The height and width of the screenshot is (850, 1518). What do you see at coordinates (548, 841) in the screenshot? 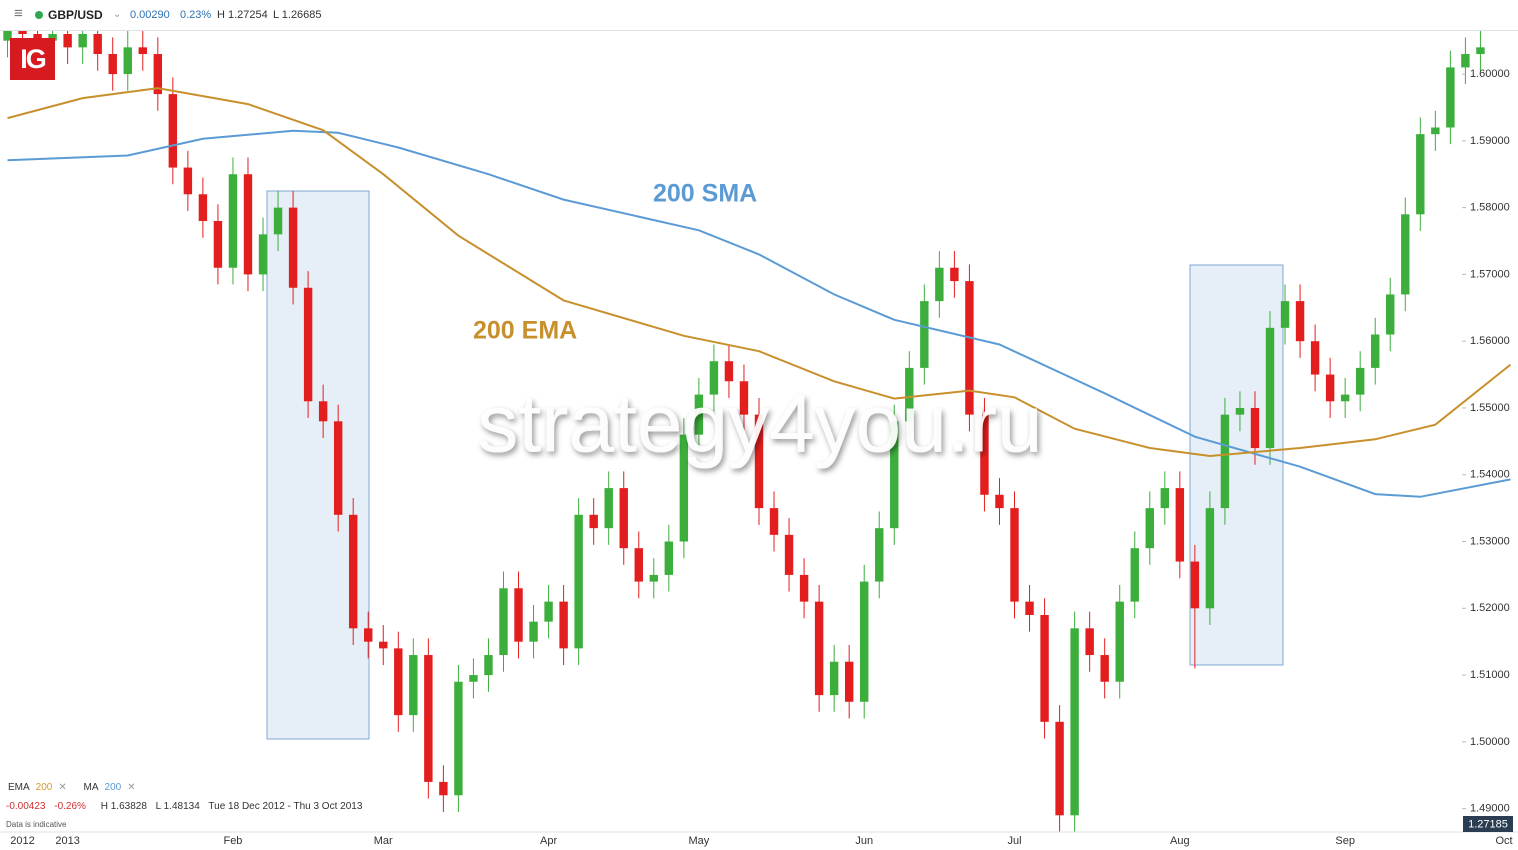
I see `x-tick-label: Apr` at bounding box center [548, 841].